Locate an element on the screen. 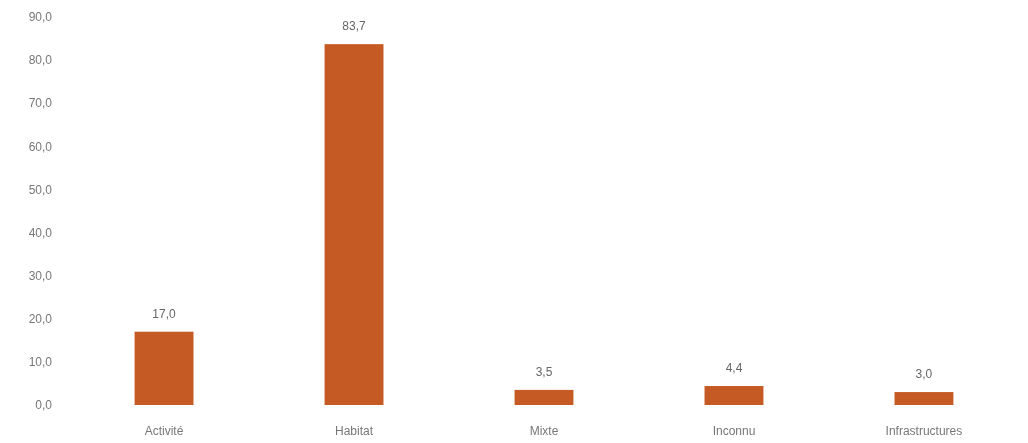 The height and width of the screenshot is (443, 1028). x-tick-label: Activité is located at coordinates (164, 431).